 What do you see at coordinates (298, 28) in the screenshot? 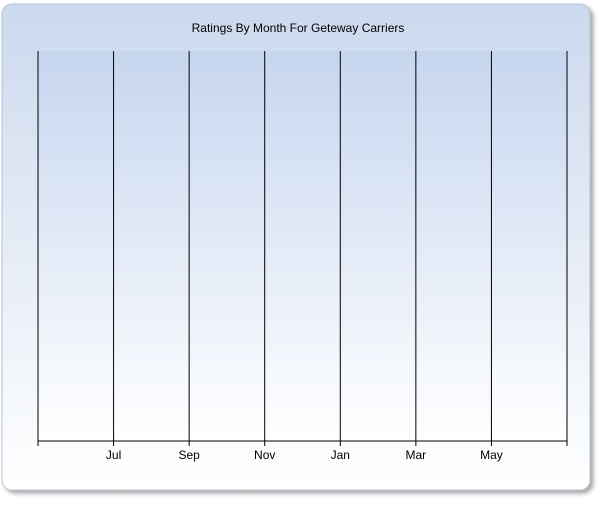
I see `chart-title: Ratings By Month For Geteway Carriers` at bounding box center [298, 28].